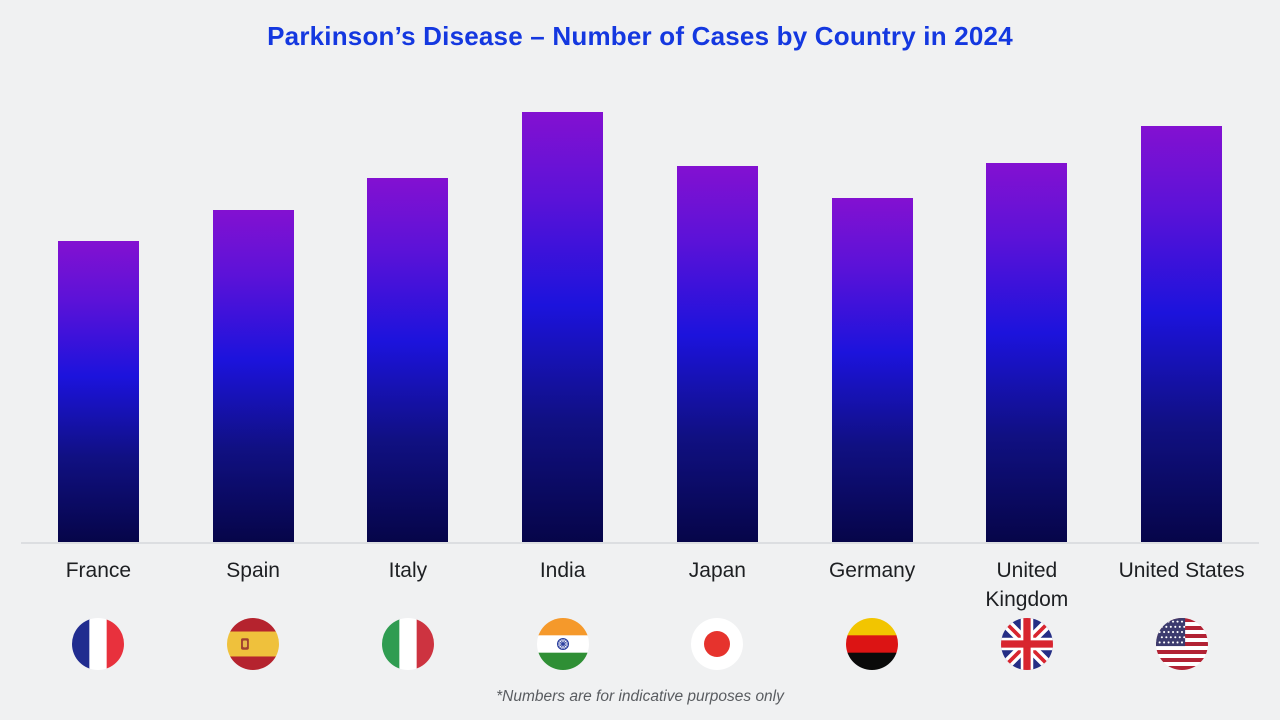 The image size is (1280, 720). Describe the element at coordinates (562, 587) in the screenshot. I see `category-label-cell: India` at that location.